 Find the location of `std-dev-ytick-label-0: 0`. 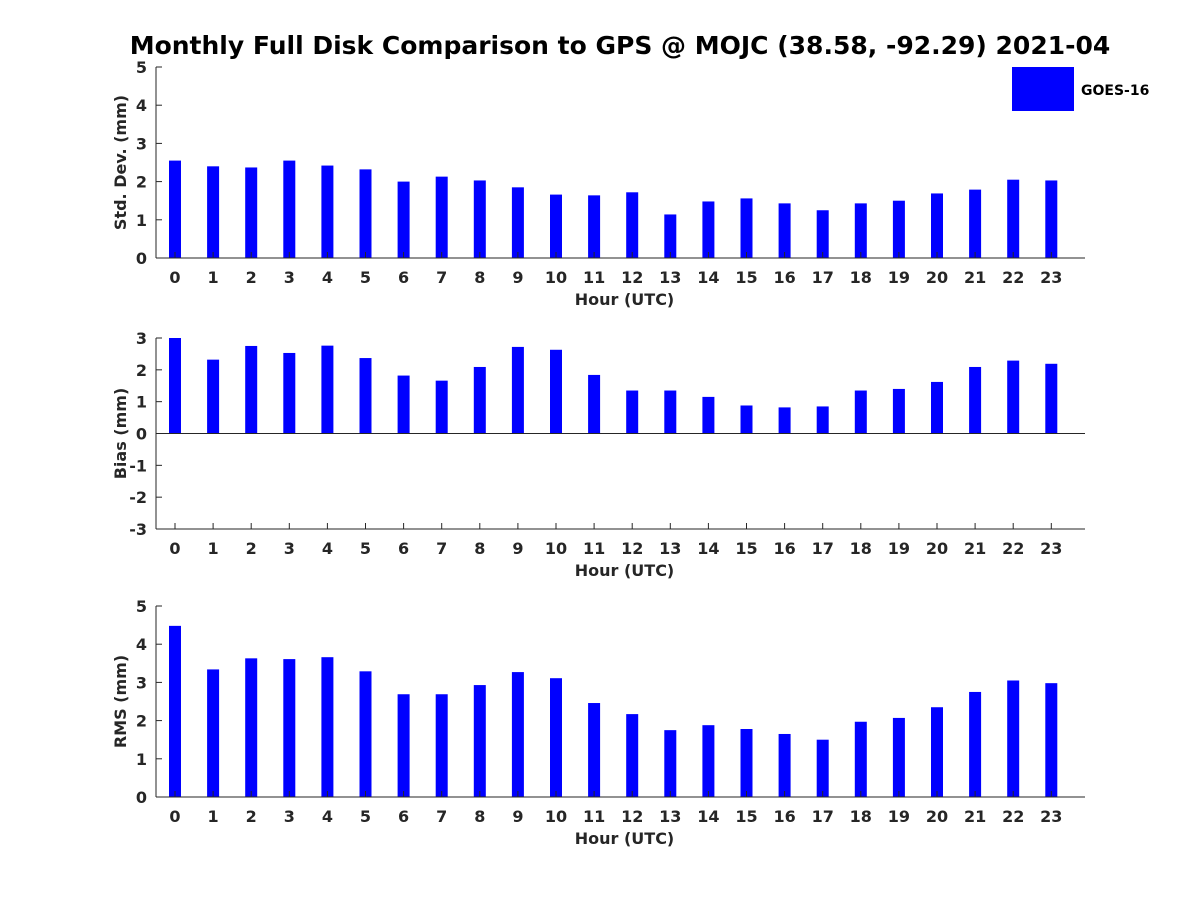

std-dev-ytick-label-0: 0 is located at coordinates (141, 258).